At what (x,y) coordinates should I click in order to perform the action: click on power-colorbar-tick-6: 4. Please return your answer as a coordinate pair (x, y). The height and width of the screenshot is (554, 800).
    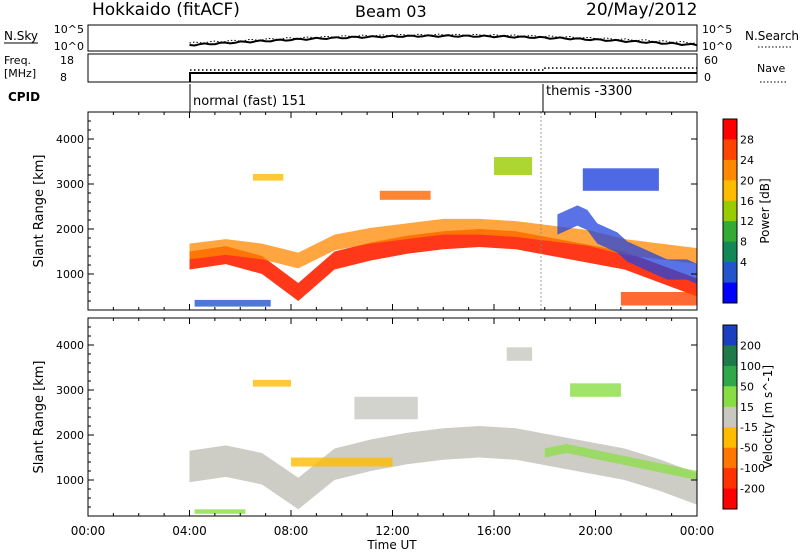
    Looking at the image, I should click on (743, 262).